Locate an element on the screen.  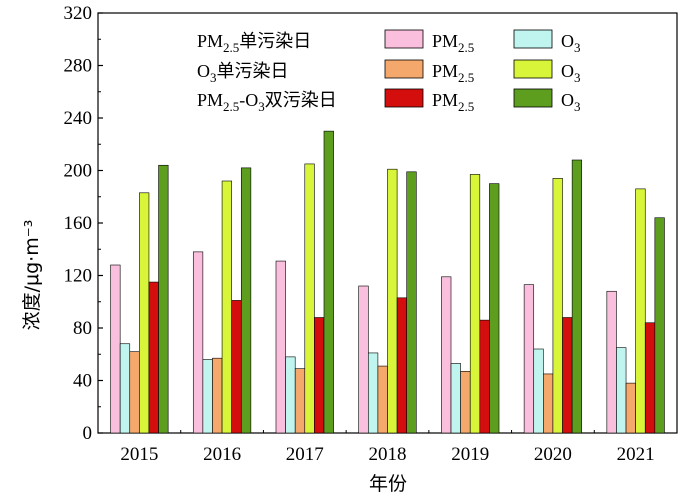
x-tick-label: 2015 is located at coordinates (139, 454).